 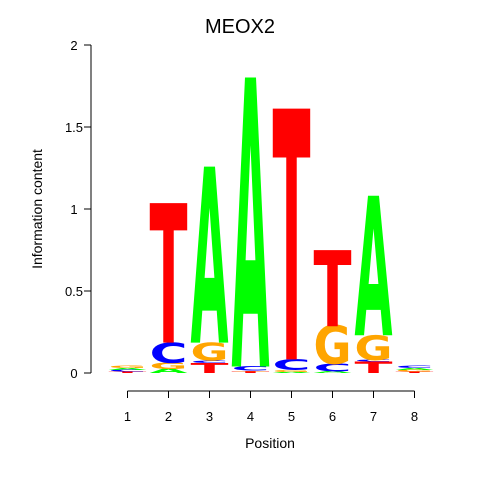 What do you see at coordinates (74, 127) in the screenshot?
I see `y-tick-label: 1.5` at bounding box center [74, 127].